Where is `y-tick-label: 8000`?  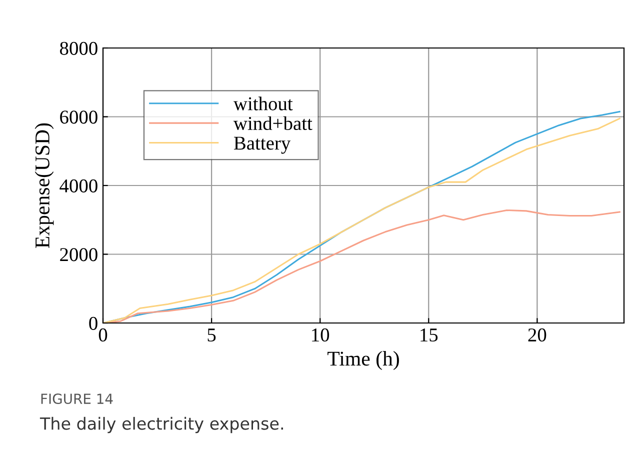 y-tick-label: 8000 is located at coordinates (79, 48).